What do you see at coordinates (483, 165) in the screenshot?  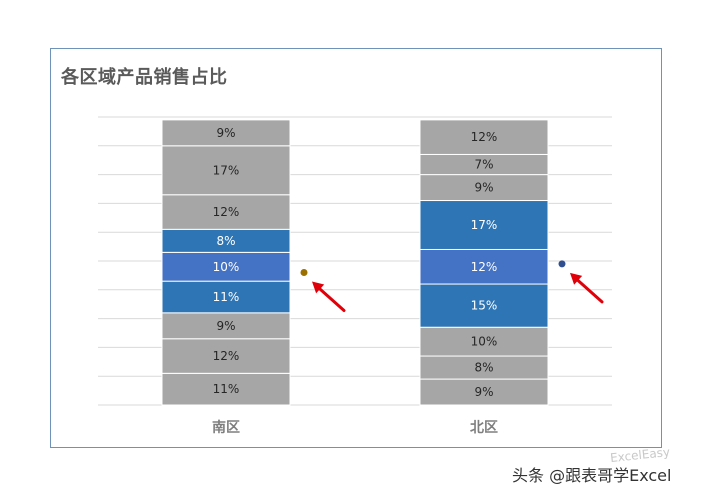 I see `data-label: 7%` at bounding box center [483, 165].